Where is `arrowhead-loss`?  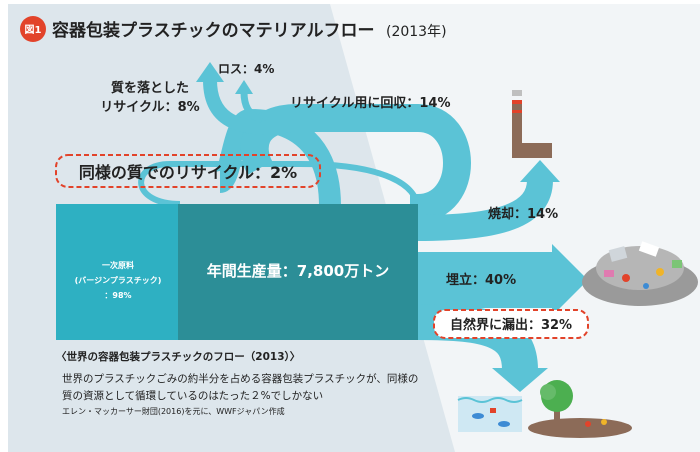
arrowhead-loss is located at coordinates (244, 87).